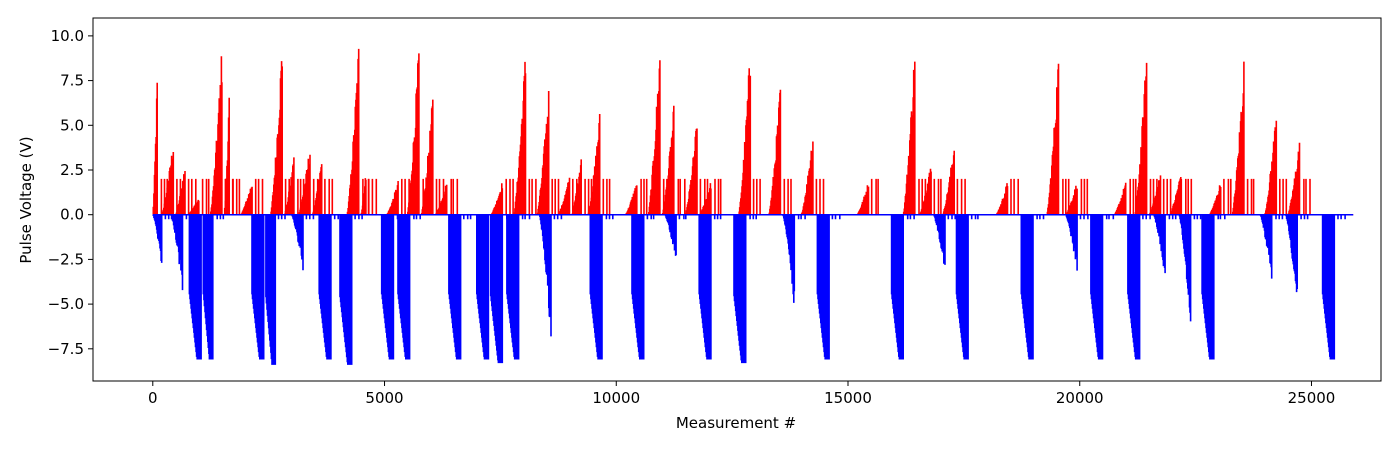 The image size is (1400, 450). What do you see at coordinates (72, 170) in the screenshot?
I see `y-tick-label: 2.5` at bounding box center [72, 170].